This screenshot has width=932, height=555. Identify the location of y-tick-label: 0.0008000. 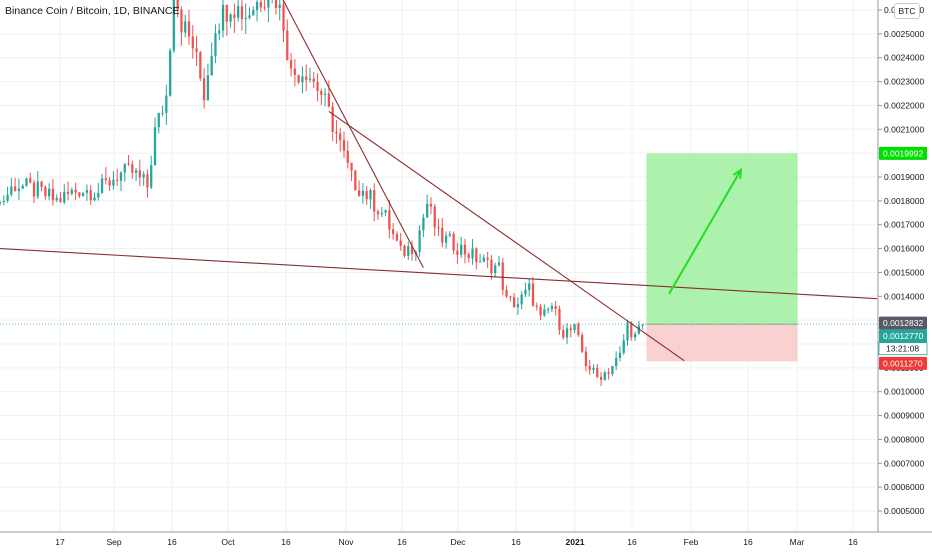
(904, 439).